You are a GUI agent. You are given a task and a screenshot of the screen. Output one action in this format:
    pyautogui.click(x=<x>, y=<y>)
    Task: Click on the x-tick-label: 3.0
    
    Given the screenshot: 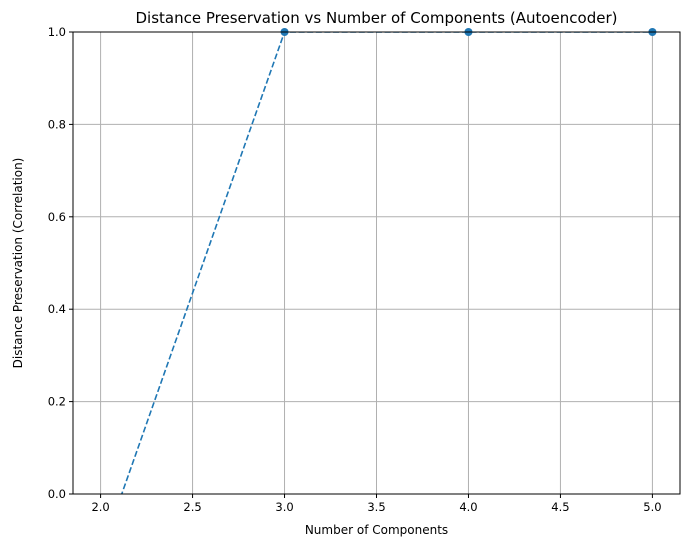 What is the action you would take?
    pyautogui.click(x=284, y=507)
    